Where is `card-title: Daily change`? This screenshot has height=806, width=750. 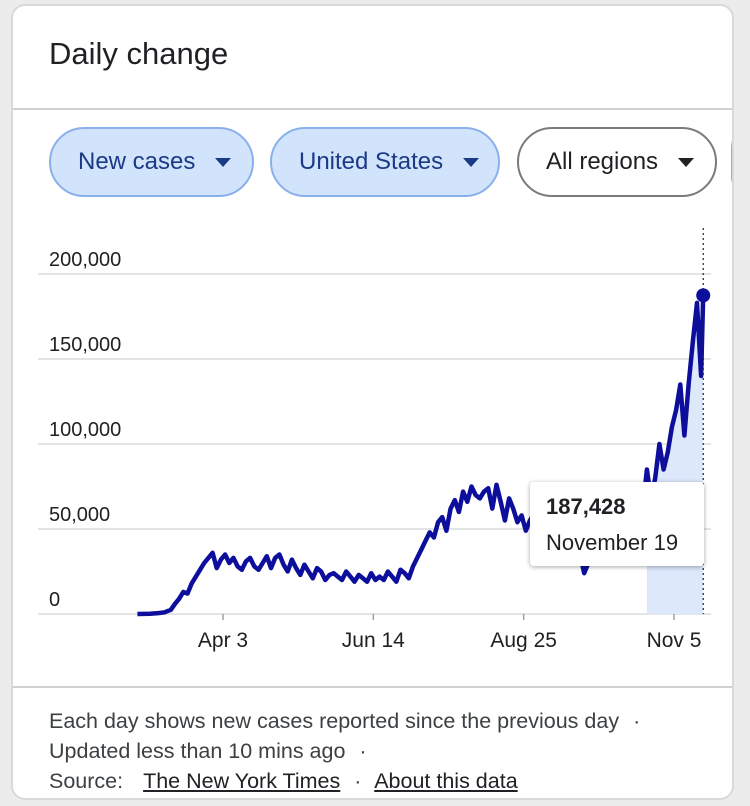
card-title: Daily change is located at coordinates (139, 53).